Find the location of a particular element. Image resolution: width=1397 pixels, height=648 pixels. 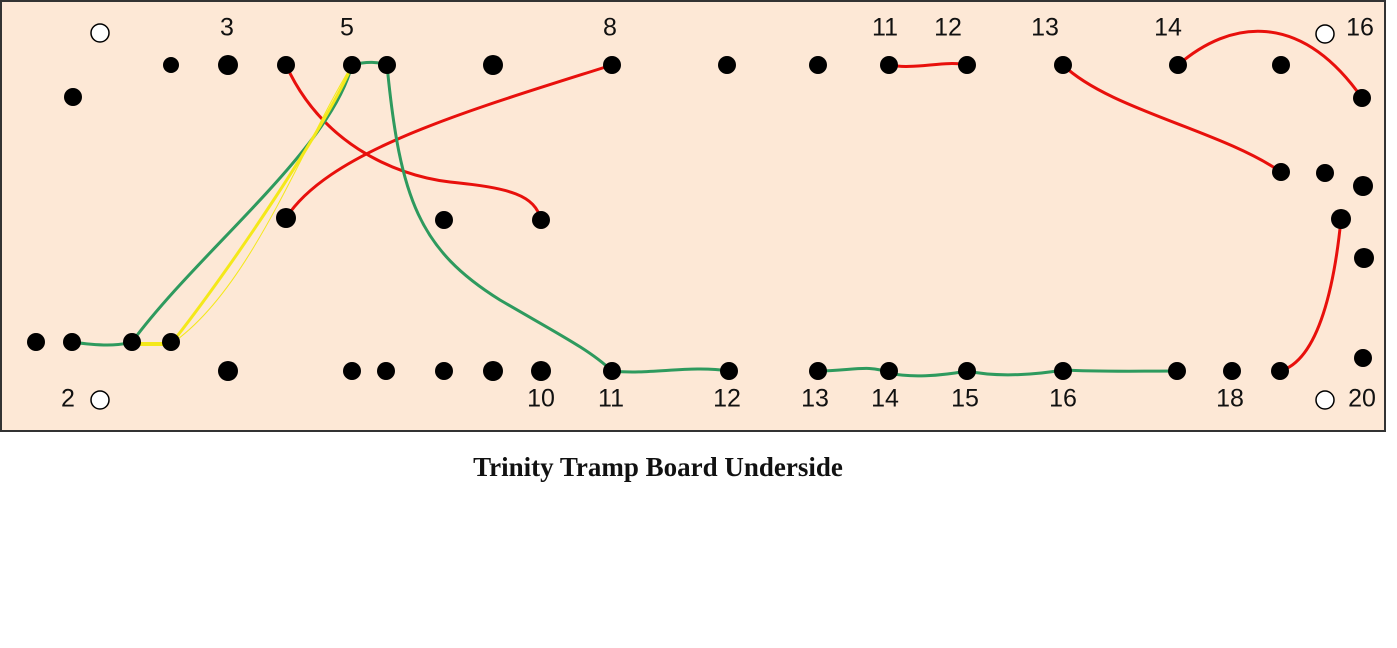

bottom-label: 18 is located at coordinates (1230, 399).